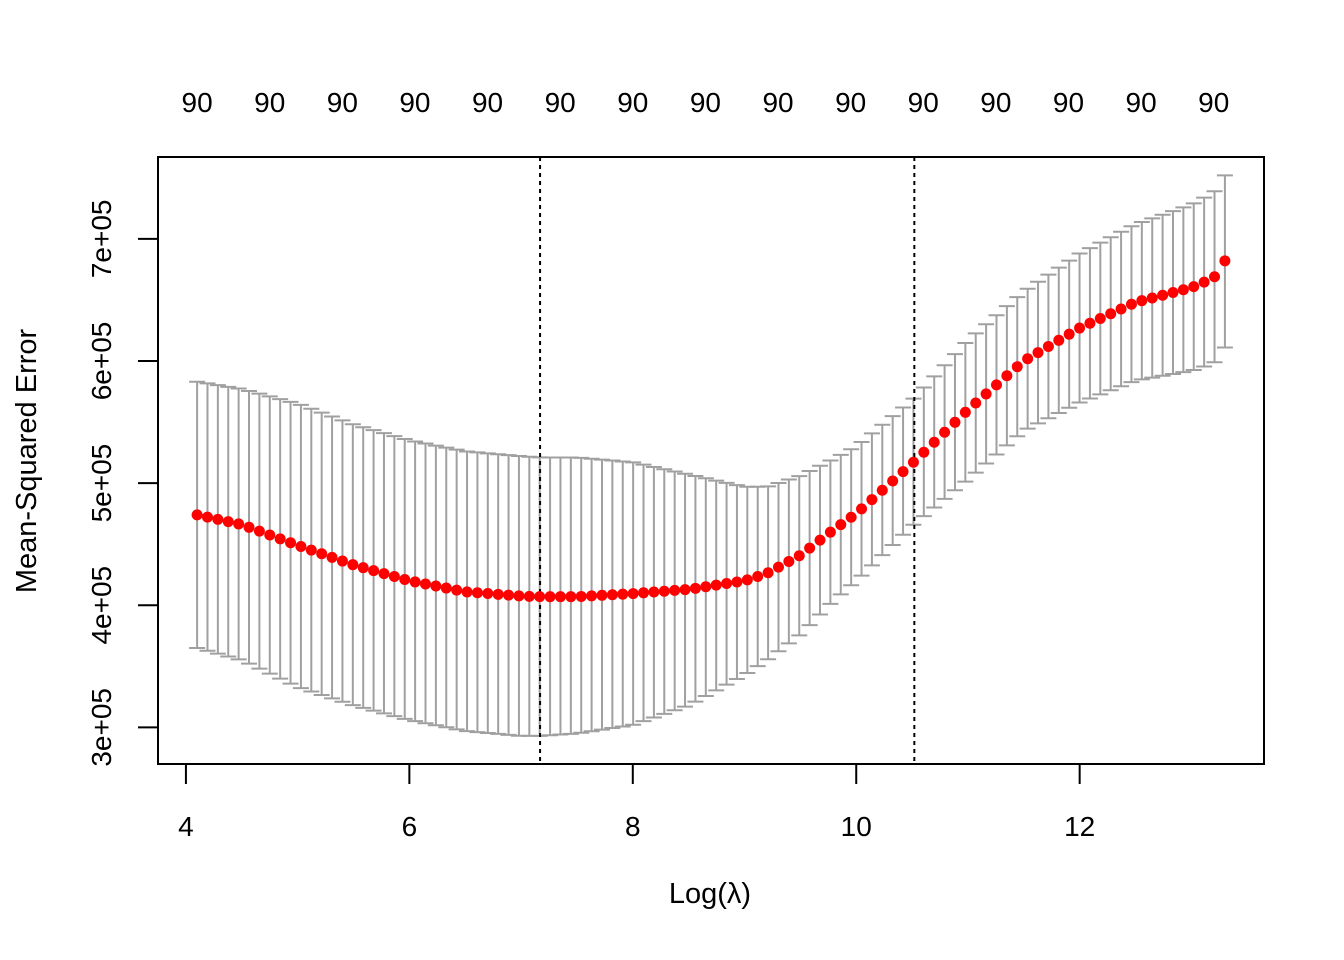 This screenshot has height=960, width=1344. Describe the element at coordinates (410, 826) in the screenshot. I see `x-tick-label: 6` at that location.